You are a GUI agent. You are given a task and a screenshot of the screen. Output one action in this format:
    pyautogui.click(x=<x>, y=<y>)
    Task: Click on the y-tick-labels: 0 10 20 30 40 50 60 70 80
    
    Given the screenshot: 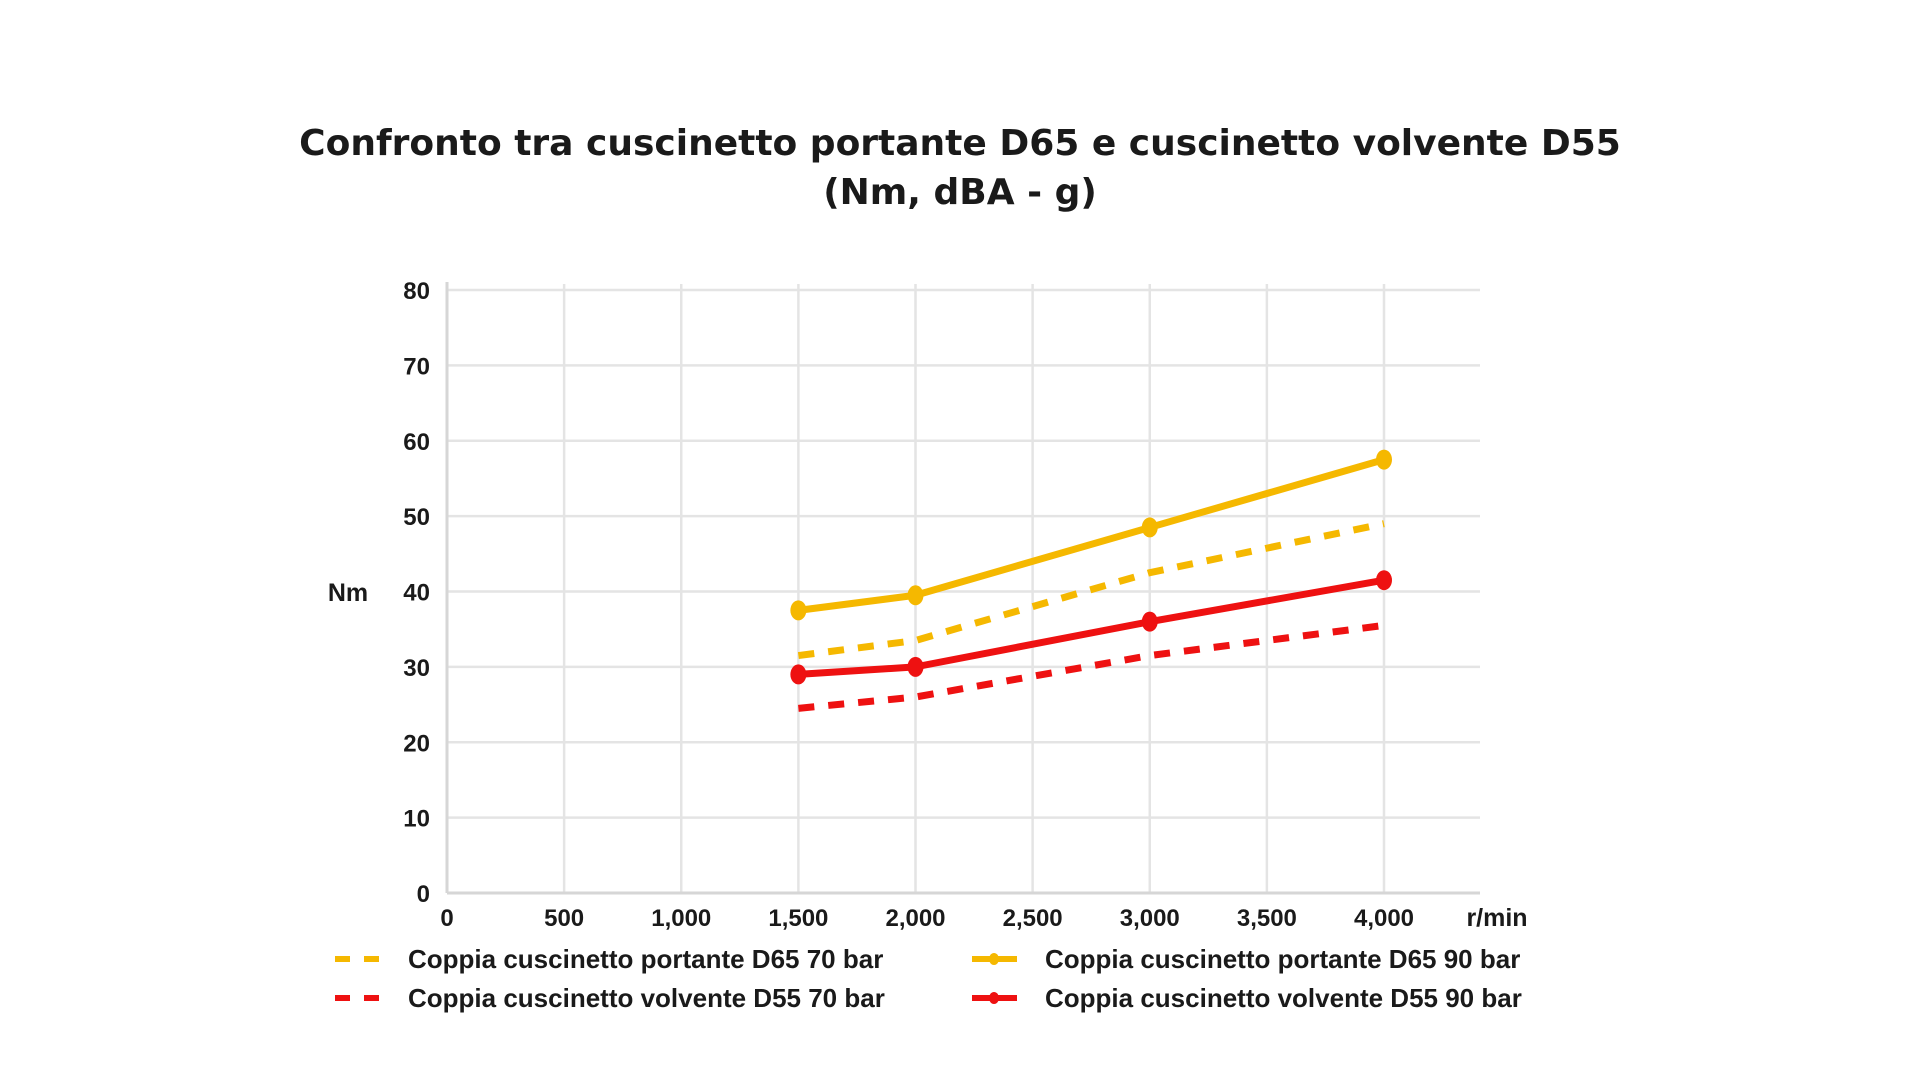 What is the action you would take?
    pyautogui.click(x=416, y=593)
    